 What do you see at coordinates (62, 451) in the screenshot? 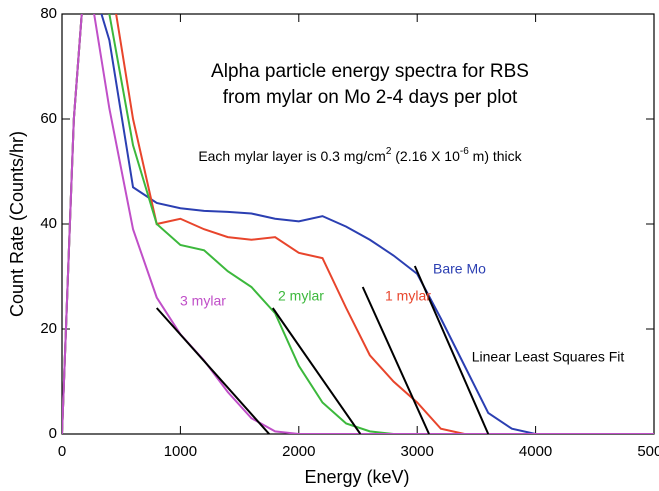
I see `x-tick-label: 0` at bounding box center [62, 451].